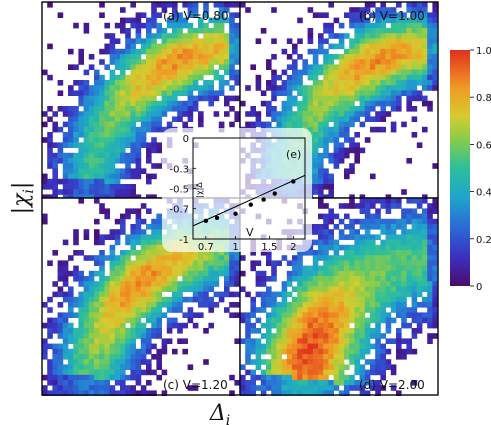 This screenshot has width=491, height=425. Describe the element at coordinates (186, 139) in the screenshot. I see `inset-y-tick-label: 0` at that location.